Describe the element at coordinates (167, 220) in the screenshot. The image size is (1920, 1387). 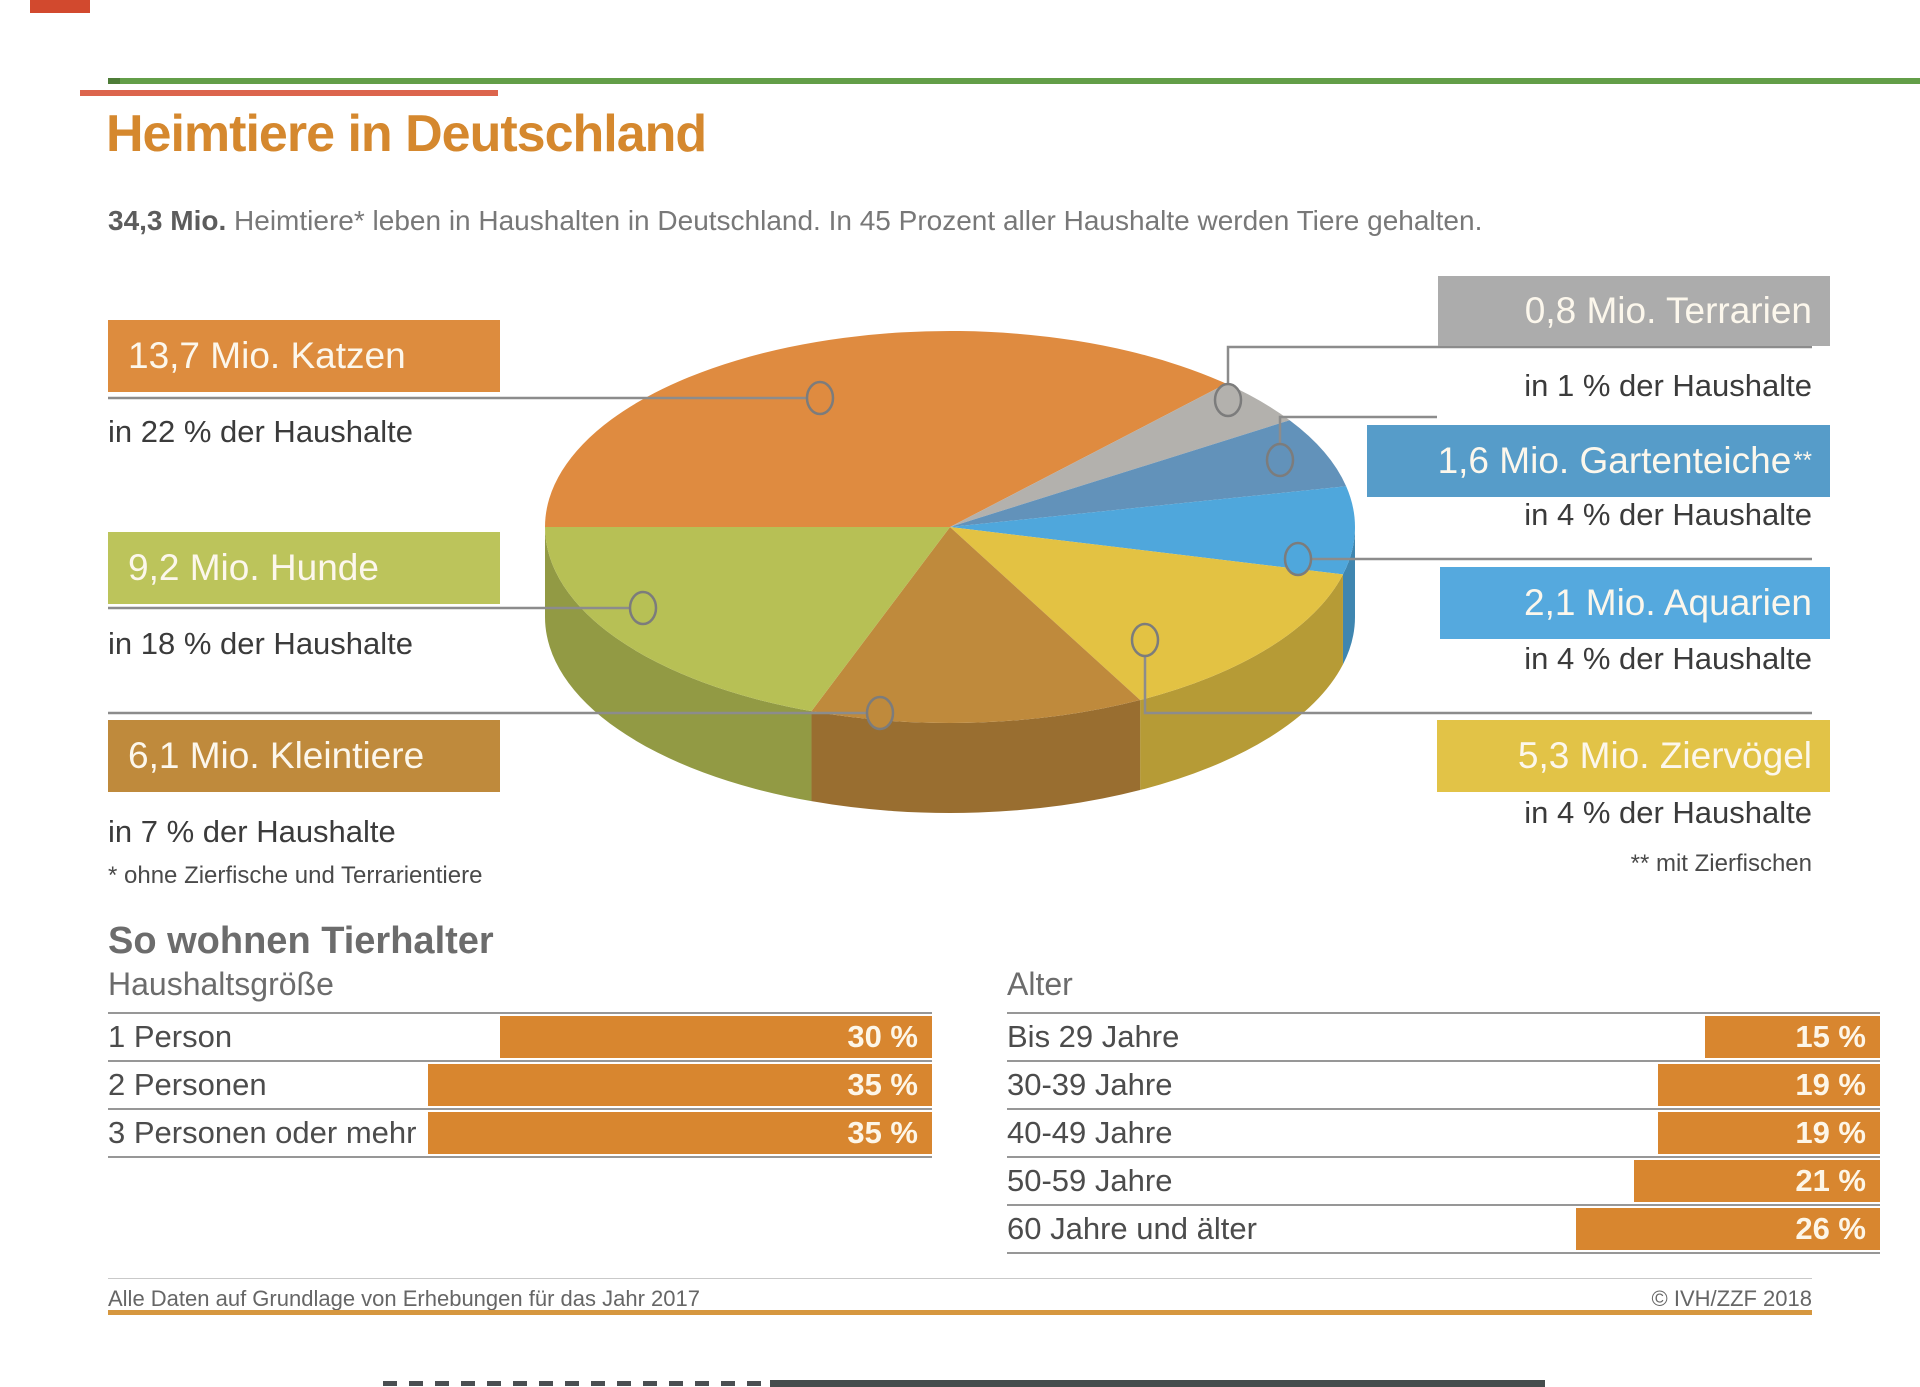
I see `subtitle-bold: 34,3 Mio.` at that location.